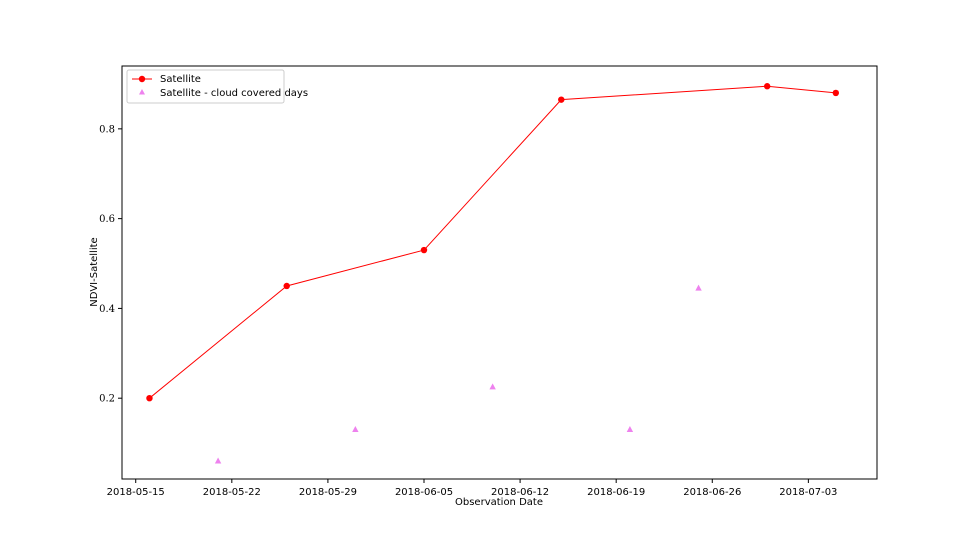 The width and height of the screenshot is (974, 548). I want to click on legend: Satellite Satellite - cloud covered days, so click(217, 86).